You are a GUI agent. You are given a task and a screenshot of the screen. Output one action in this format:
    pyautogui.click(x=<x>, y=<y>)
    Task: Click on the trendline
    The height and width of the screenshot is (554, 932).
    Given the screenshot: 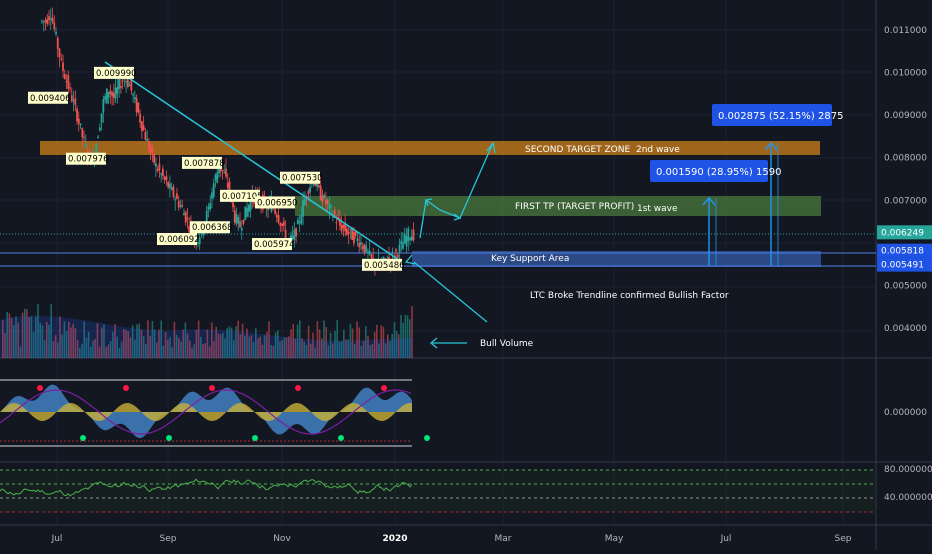 What is the action you would take?
    pyautogui.click(x=253, y=162)
    